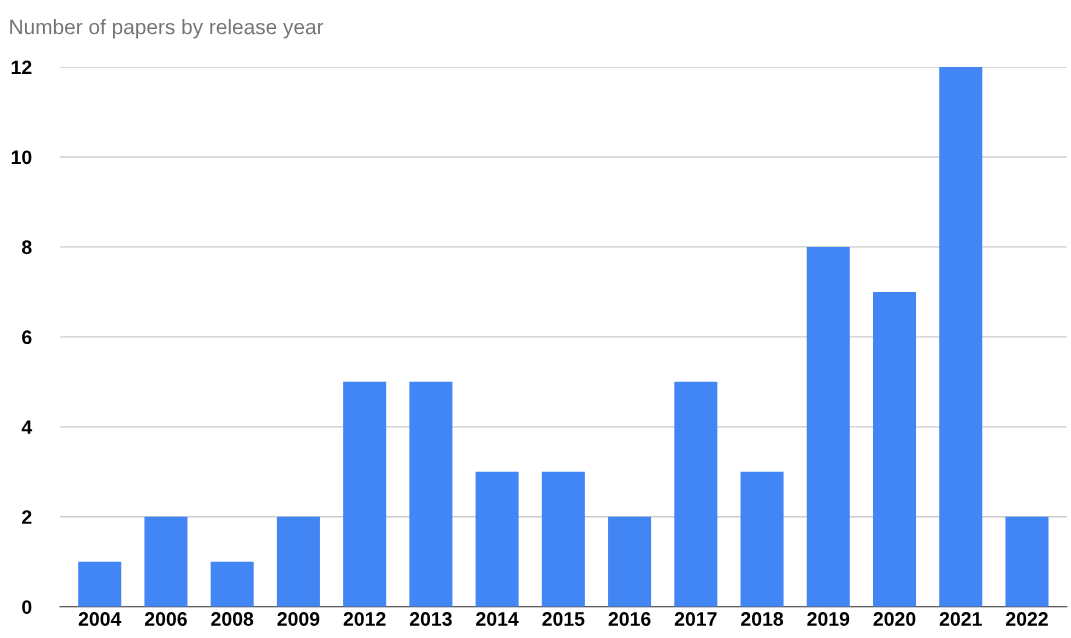 The width and height of the screenshot is (1071, 638). What do you see at coordinates (298, 619) in the screenshot?
I see `x-tick-label: 2009` at bounding box center [298, 619].